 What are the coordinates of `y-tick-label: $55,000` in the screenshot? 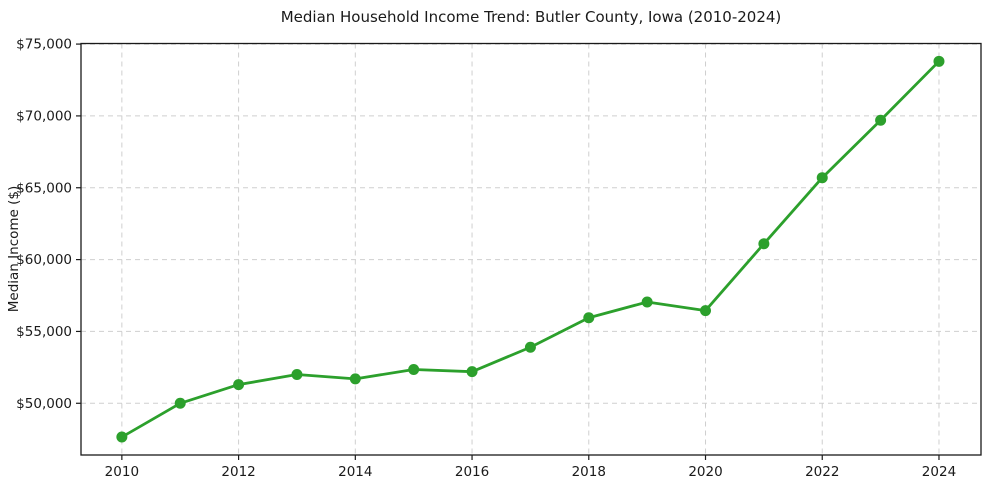 It's located at (44, 332).